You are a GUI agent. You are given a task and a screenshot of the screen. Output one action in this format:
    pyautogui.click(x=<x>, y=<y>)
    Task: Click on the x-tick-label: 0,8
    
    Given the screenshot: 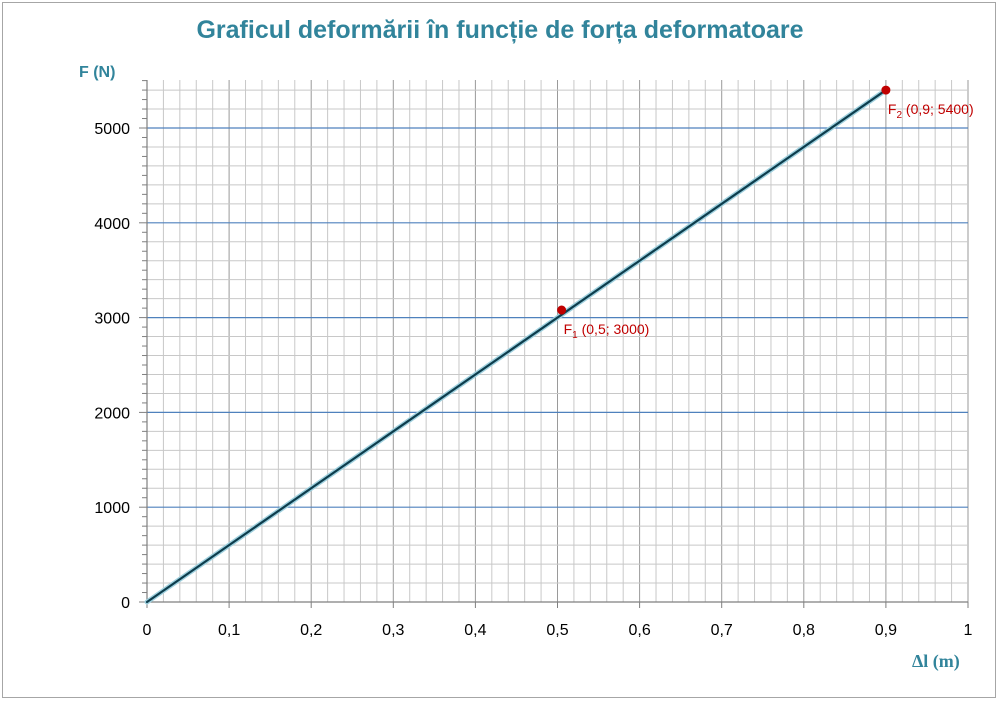 What is the action you would take?
    pyautogui.click(x=804, y=630)
    